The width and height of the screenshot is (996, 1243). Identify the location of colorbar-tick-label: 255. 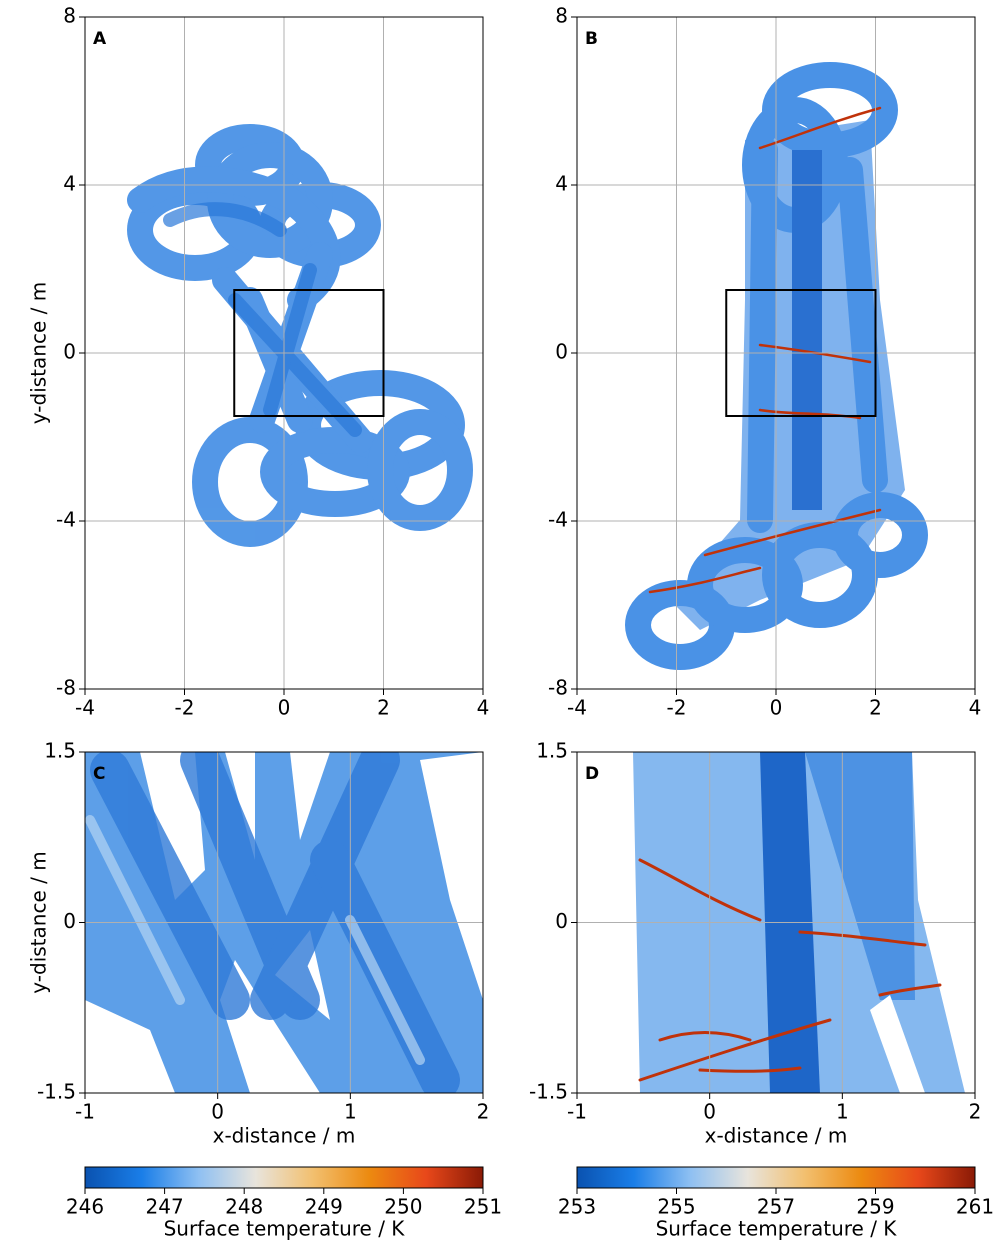
(676, 1207).